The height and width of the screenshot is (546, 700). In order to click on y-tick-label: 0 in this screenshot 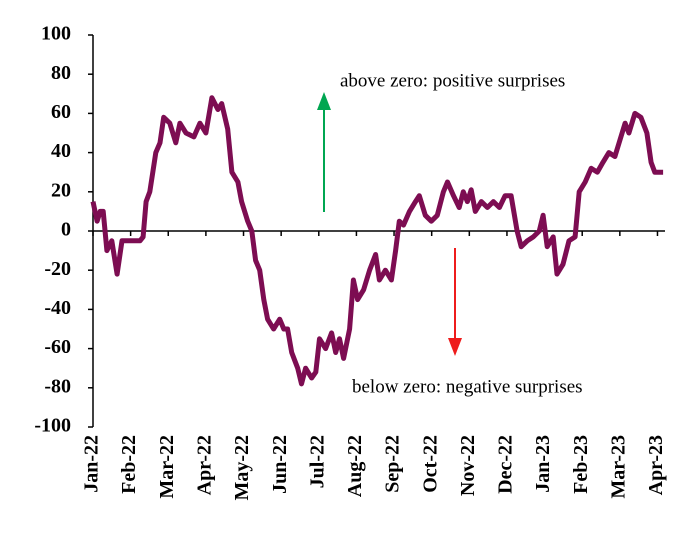, I will do `click(66, 230)`.